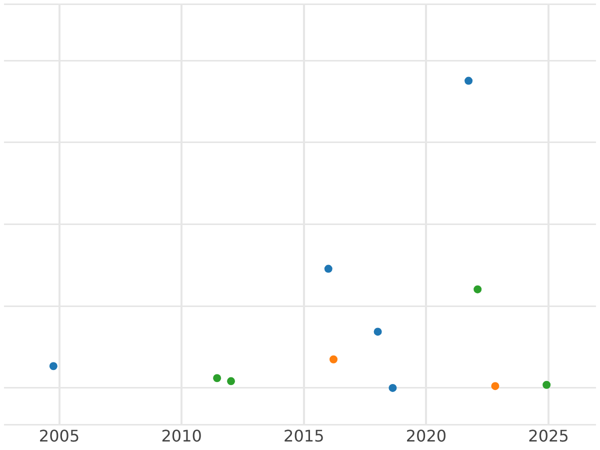  What do you see at coordinates (59, 436) in the screenshot?
I see `x-tick-label: 2005` at bounding box center [59, 436].